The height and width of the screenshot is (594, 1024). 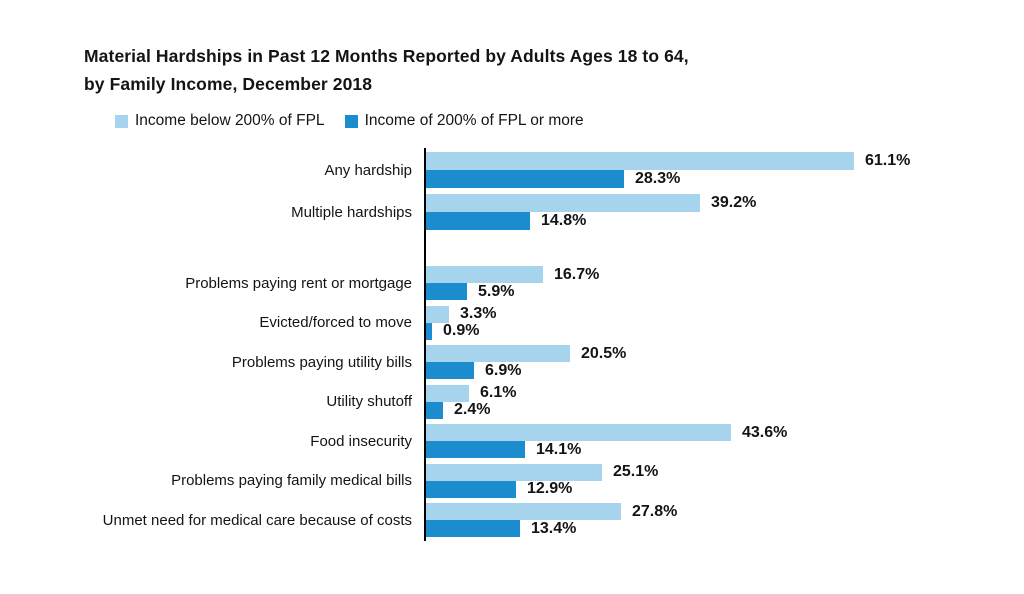 I want to click on value-label: 20.5%, so click(x=604, y=353).